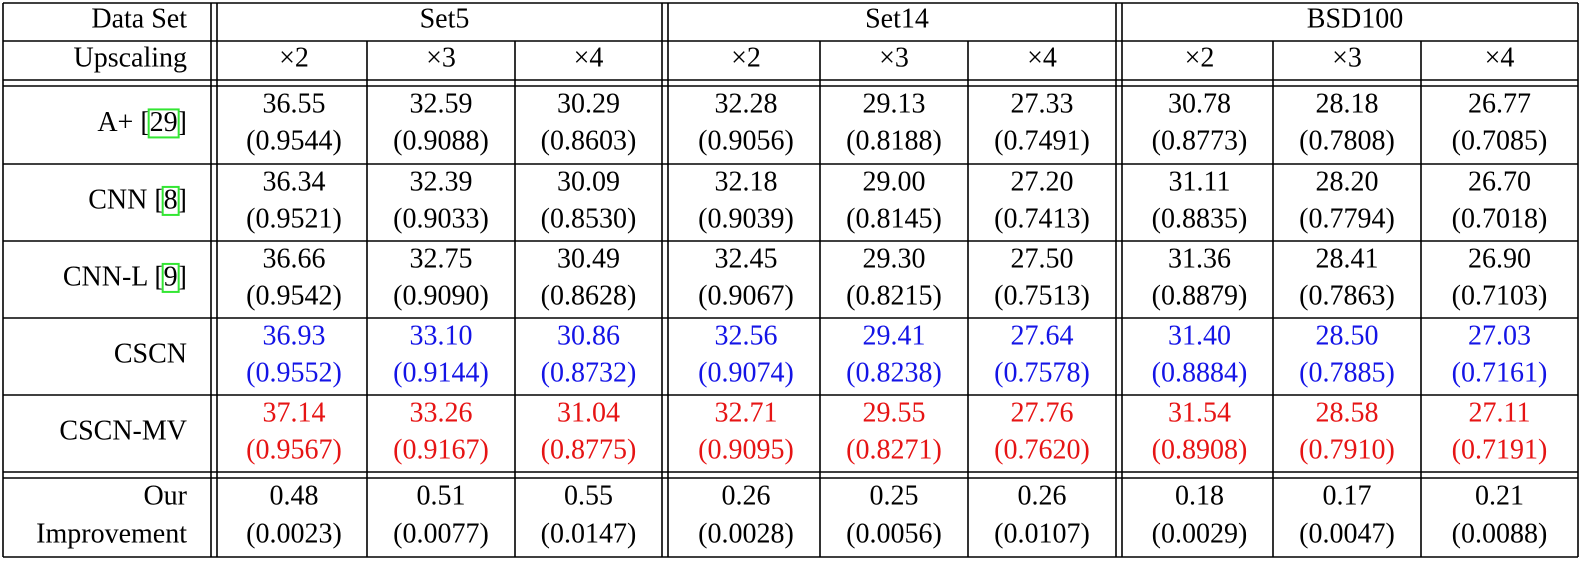 The height and width of the screenshot is (565, 1581). Describe the element at coordinates (1042, 258) in the screenshot. I see `psnr-value: 27.50` at that location.